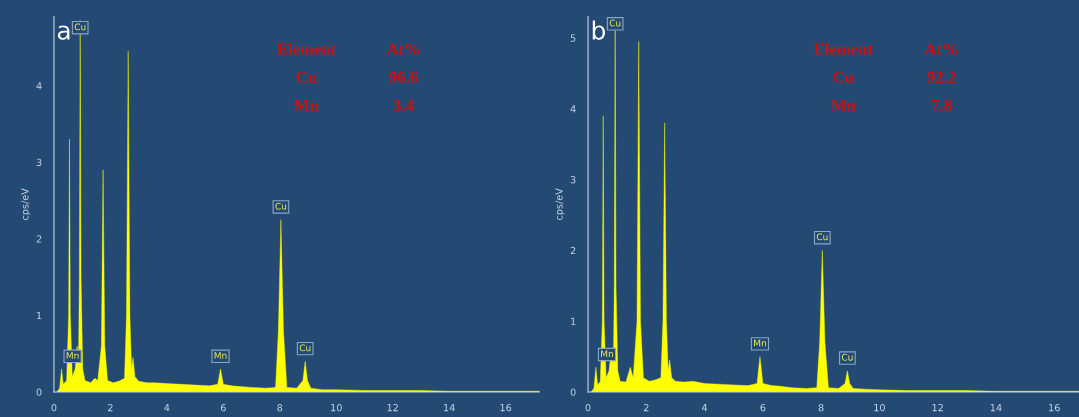  What do you see at coordinates (403, 105) in the screenshot?
I see `annotation: 3.4` at bounding box center [403, 105].